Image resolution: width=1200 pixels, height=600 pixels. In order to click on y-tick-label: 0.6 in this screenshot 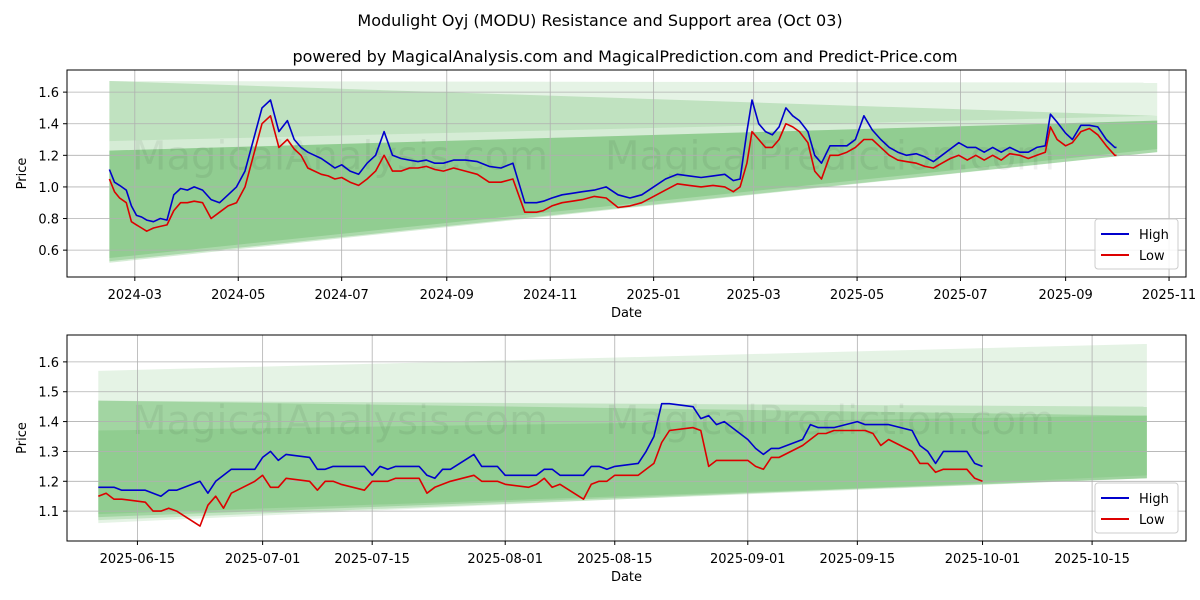, I will do `click(48, 251)`.